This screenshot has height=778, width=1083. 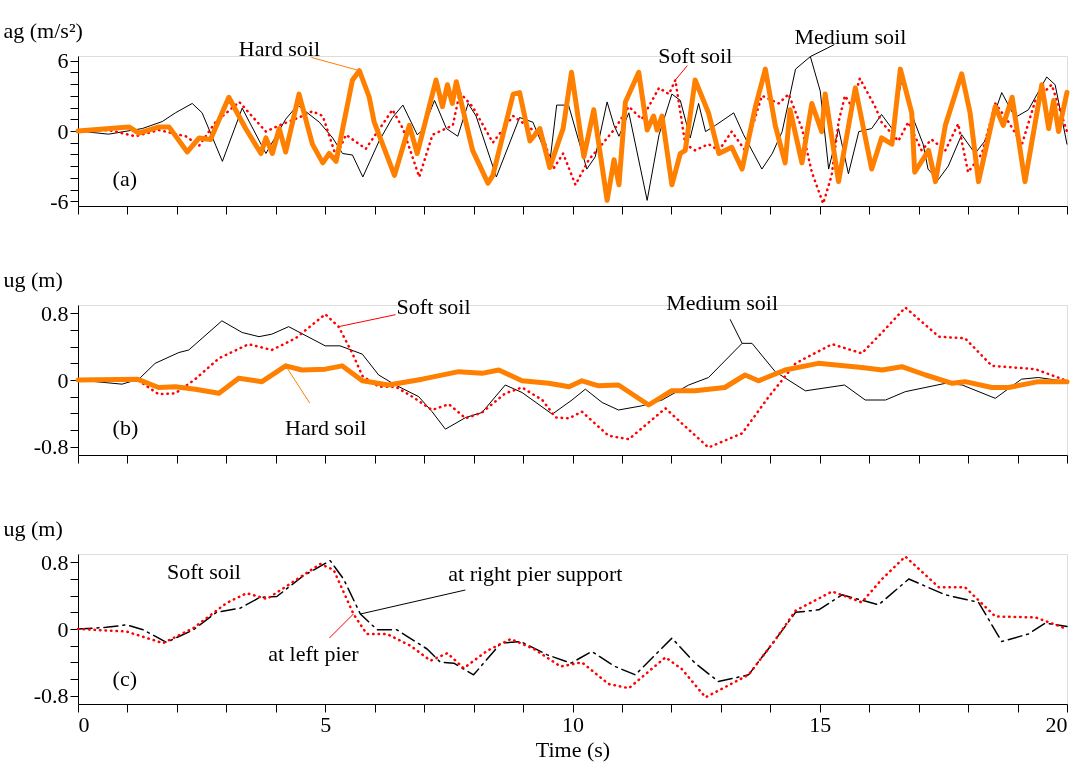 I want to click on x-tick-label: 5, so click(x=326, y=724).